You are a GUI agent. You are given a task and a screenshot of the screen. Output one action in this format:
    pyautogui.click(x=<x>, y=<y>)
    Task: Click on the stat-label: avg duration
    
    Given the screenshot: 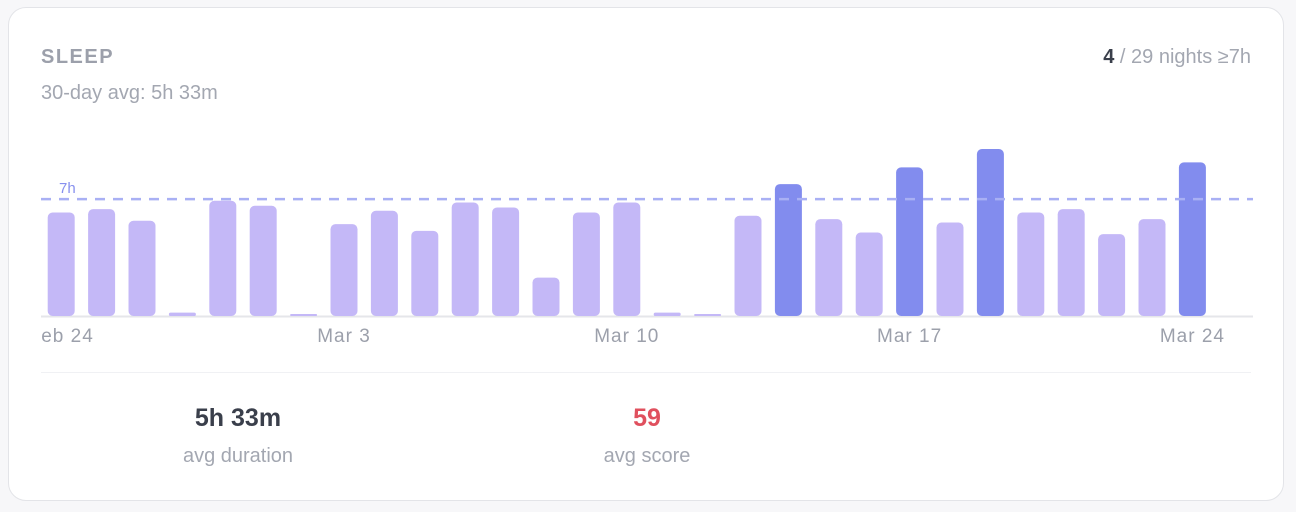 What is the action you would take?
    pyautogui.click(x=238, y=456)
    